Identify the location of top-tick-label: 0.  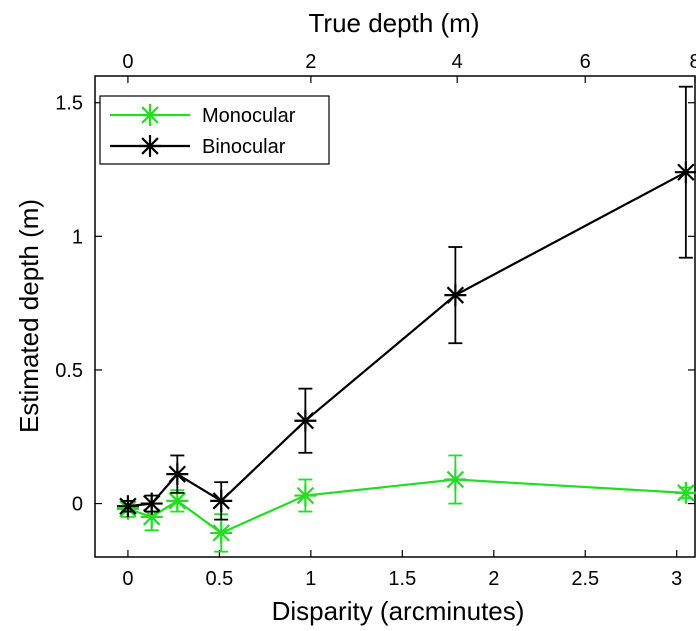
(127, 62).